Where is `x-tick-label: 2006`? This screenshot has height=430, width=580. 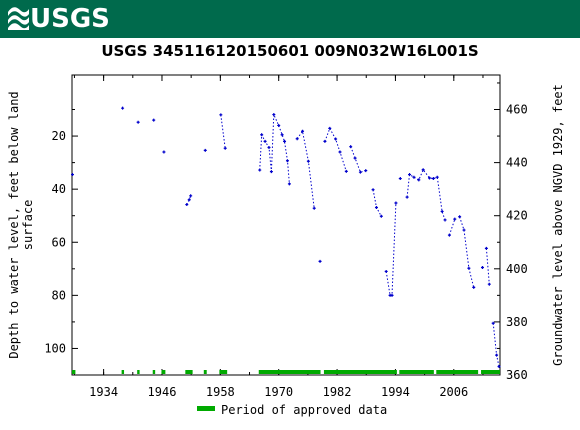
x-tick-label: 2006 is located at coordinates (453, 392).